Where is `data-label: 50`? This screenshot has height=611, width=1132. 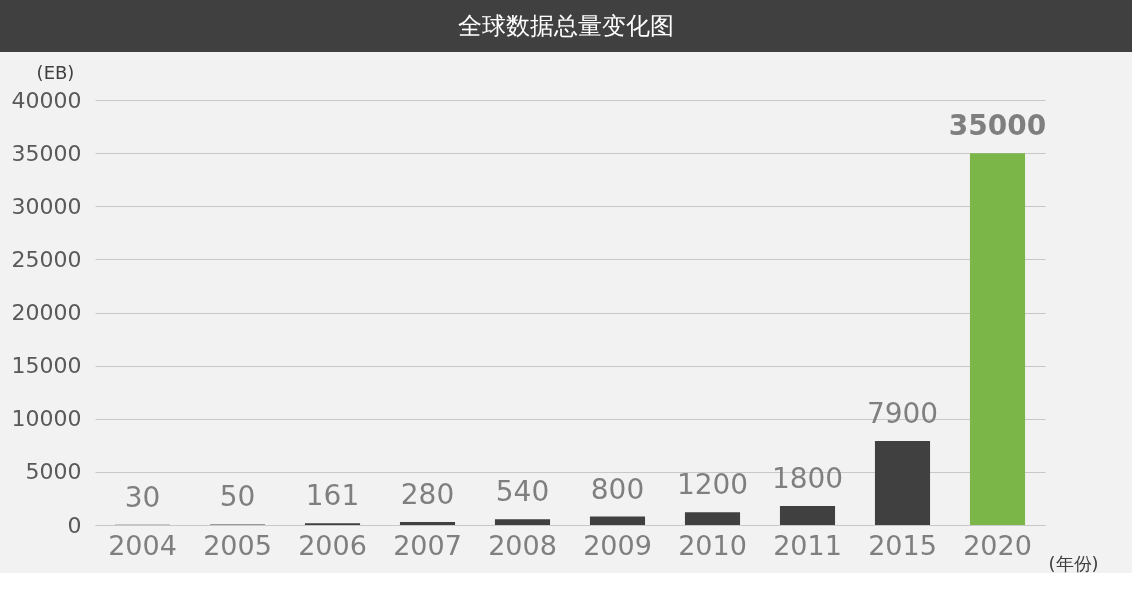
data-label: 50 is located at coordinates (237, 497).